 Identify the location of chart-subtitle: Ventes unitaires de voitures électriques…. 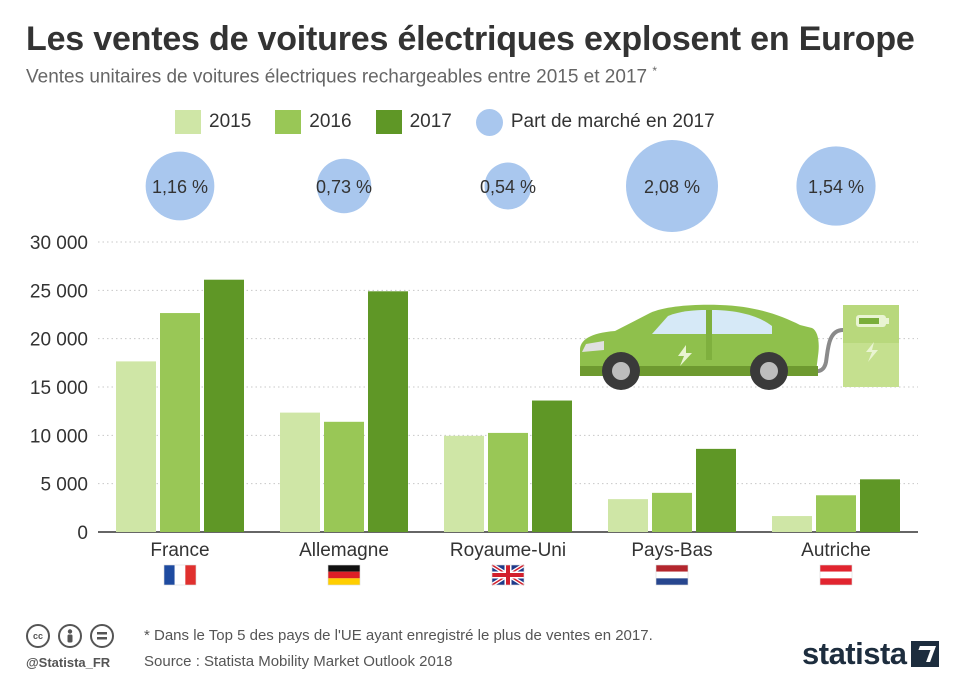
(341, 76).